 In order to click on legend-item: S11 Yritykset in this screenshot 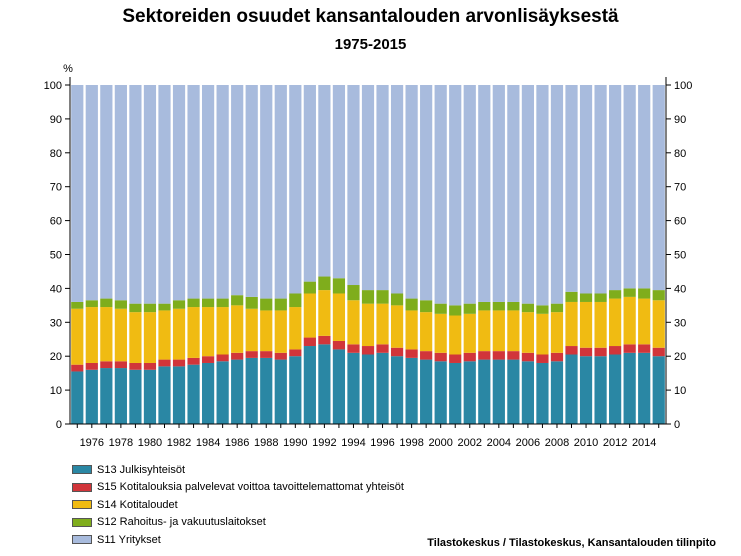, I will do `click(238, 540)`.